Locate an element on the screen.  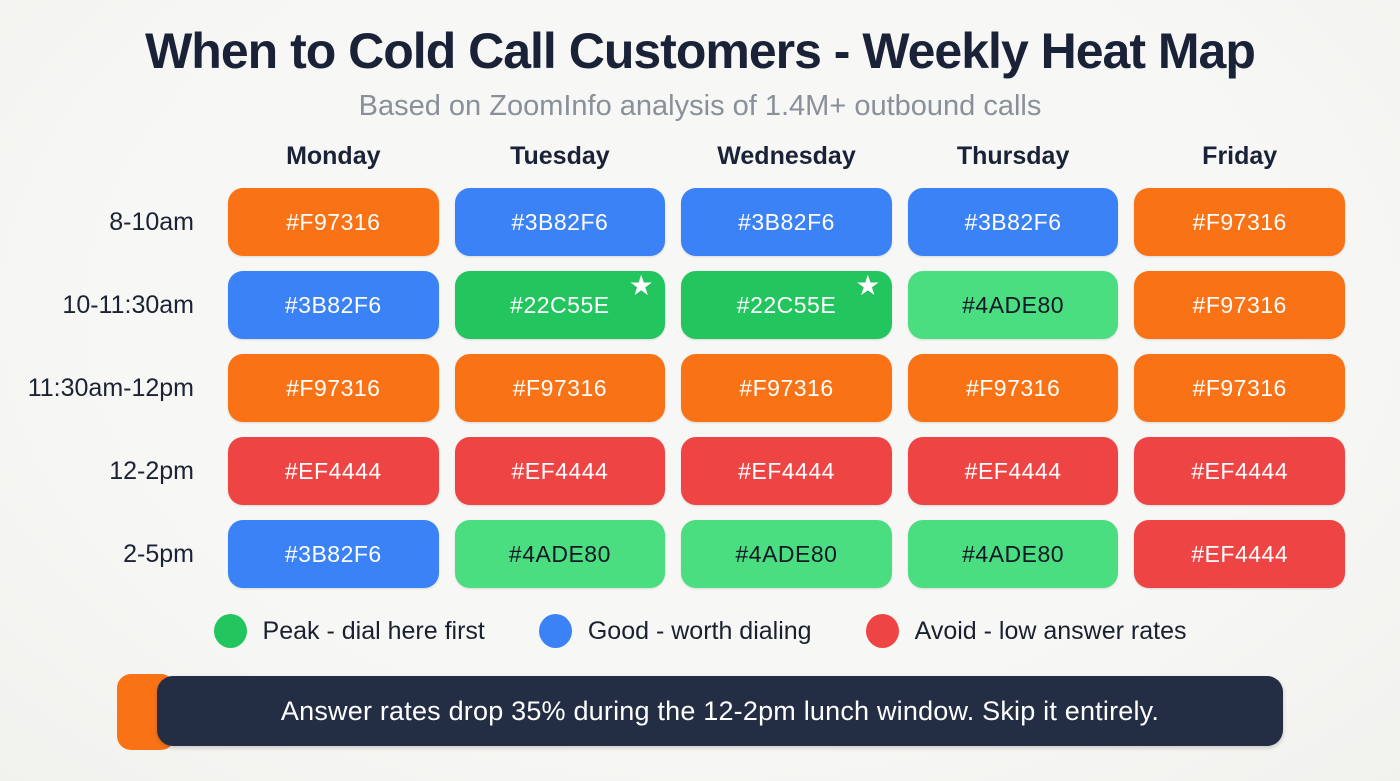
row-label-timeslot: 8-10am is located at coordinates (151, 221).